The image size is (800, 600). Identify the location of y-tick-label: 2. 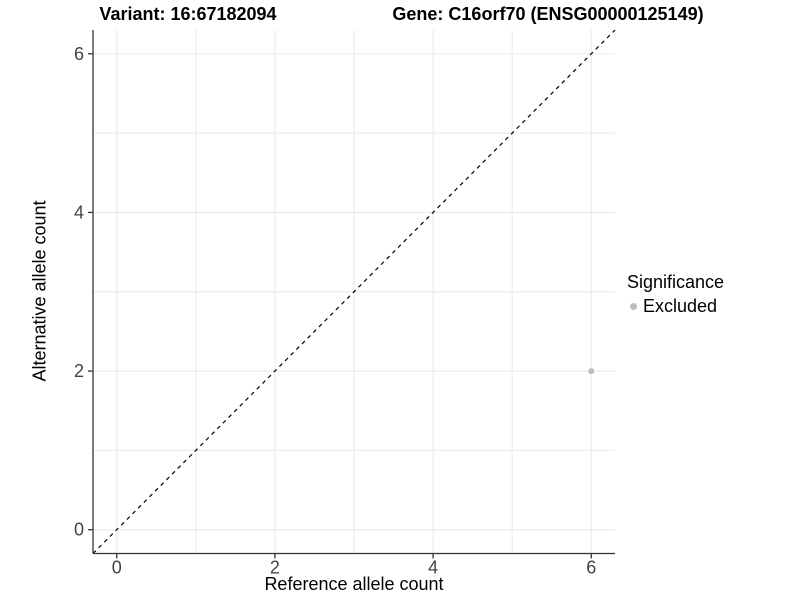
(79, 371).